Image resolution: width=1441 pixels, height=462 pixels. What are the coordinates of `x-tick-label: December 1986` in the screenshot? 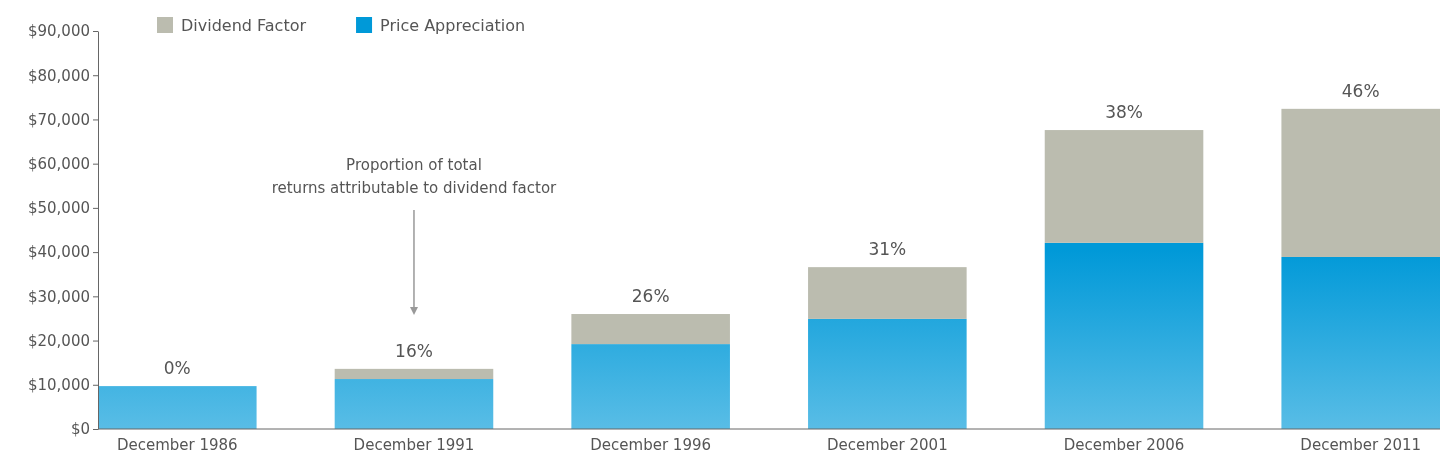 It's located at (177, 445).